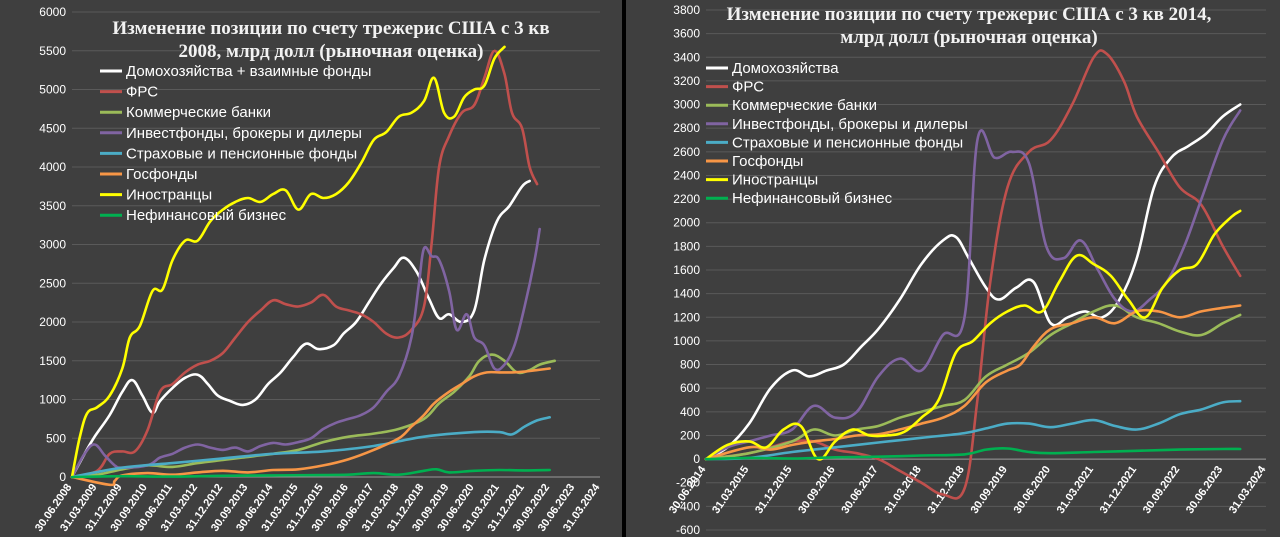 Image resolution: width=1280 pixels, height=537 pixels. Describe the element at coordinates (686, 81) in the screenshot. I see `y-tick-label: 3200` at that location.